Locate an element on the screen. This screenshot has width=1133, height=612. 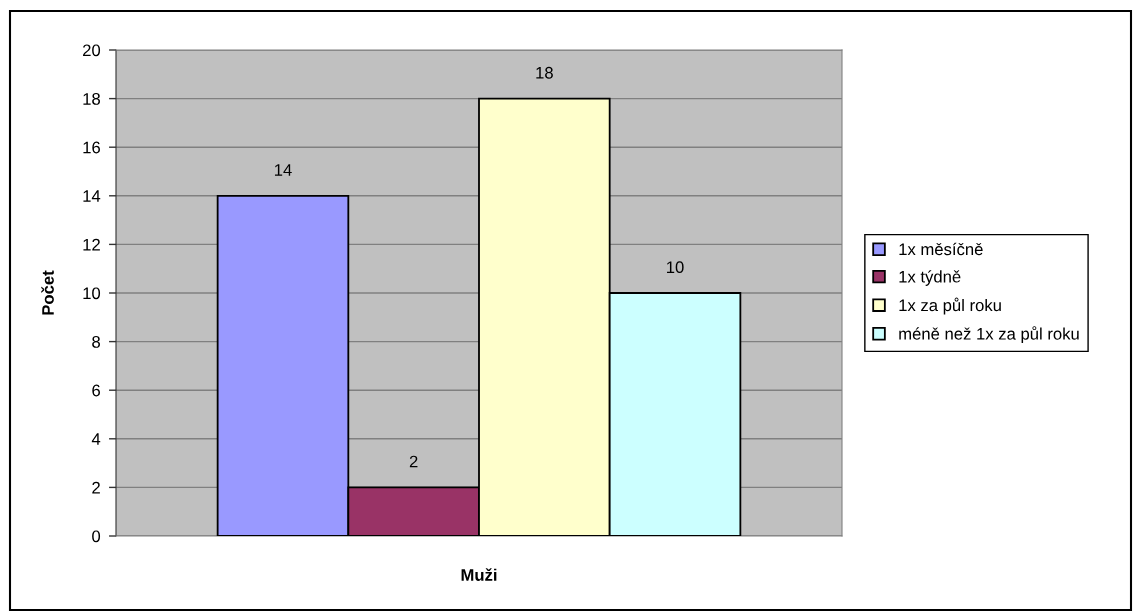
legend-label: méně než 1x za půl roku is located at coordinates (989, 335).